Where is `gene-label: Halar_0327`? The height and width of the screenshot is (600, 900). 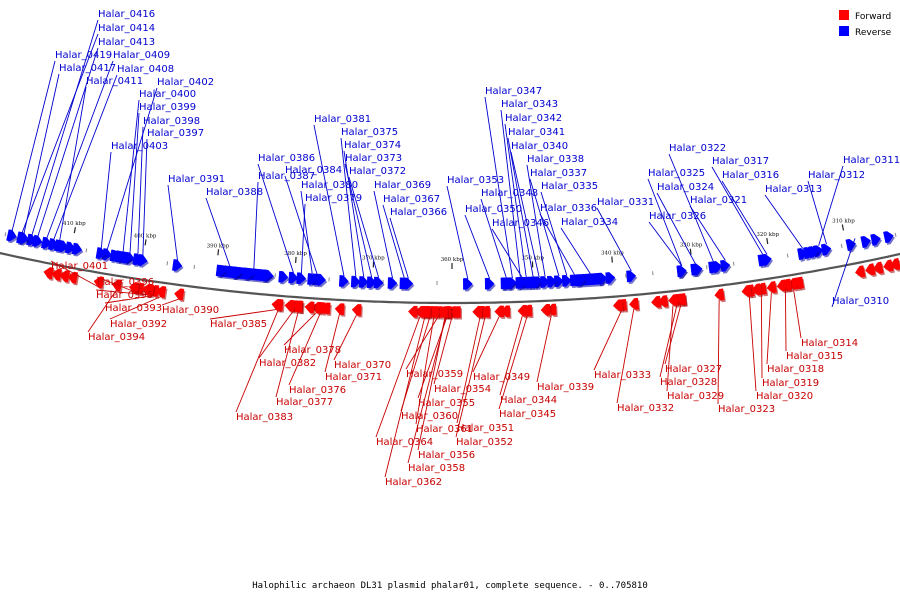 gene-label: Halar_0327 is located at coordinates (693, 369).